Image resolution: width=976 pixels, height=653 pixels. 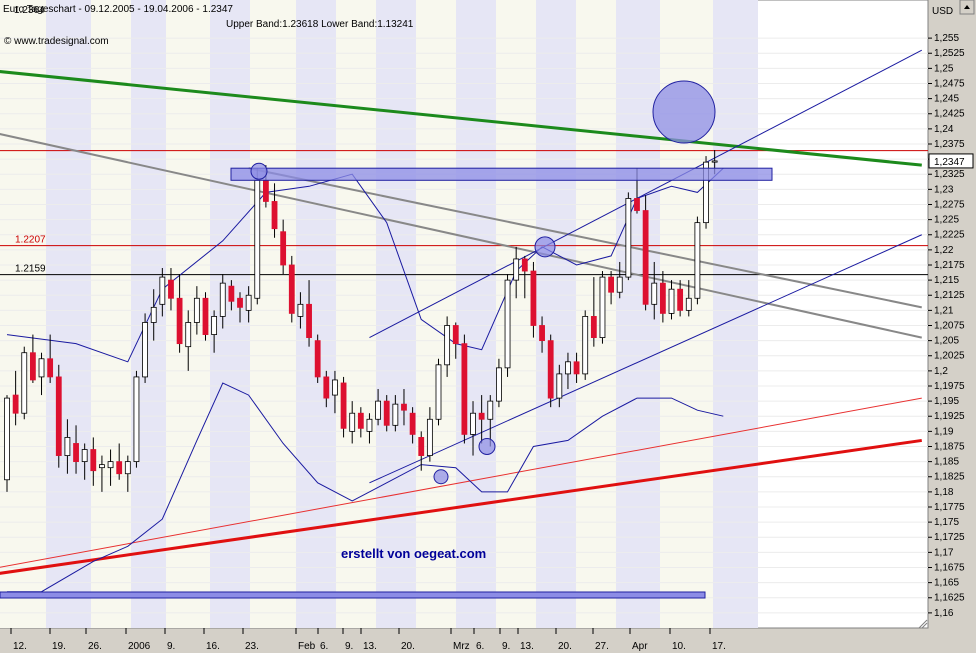 What do you see at coordinates (946, 280) in the screenshot?
I see `y-tick-label: 1,215` at bounding box center [946, 280].